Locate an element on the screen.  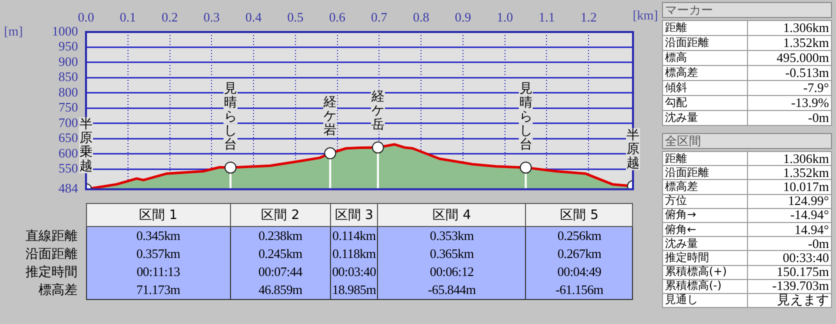
text: 0.345km is located at coordinates (158, 235).